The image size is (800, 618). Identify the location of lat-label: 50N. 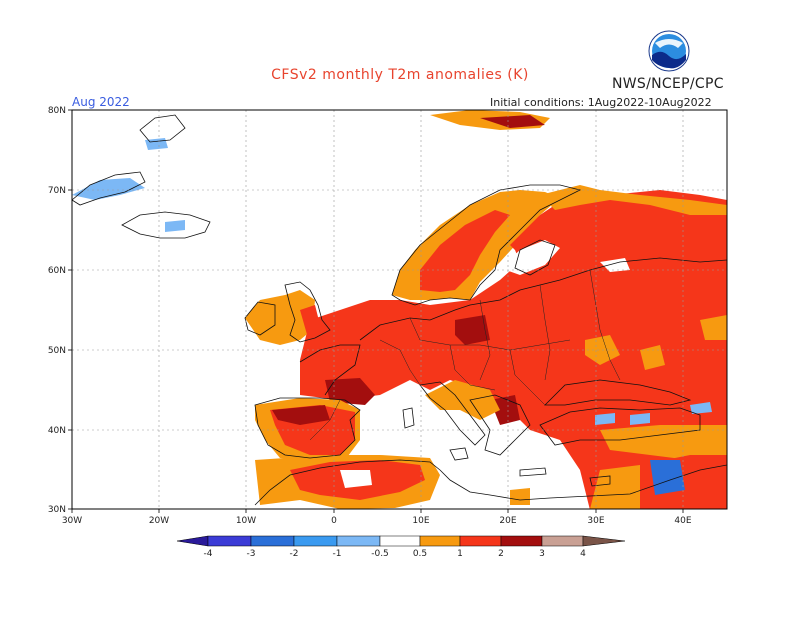
(57, 351).